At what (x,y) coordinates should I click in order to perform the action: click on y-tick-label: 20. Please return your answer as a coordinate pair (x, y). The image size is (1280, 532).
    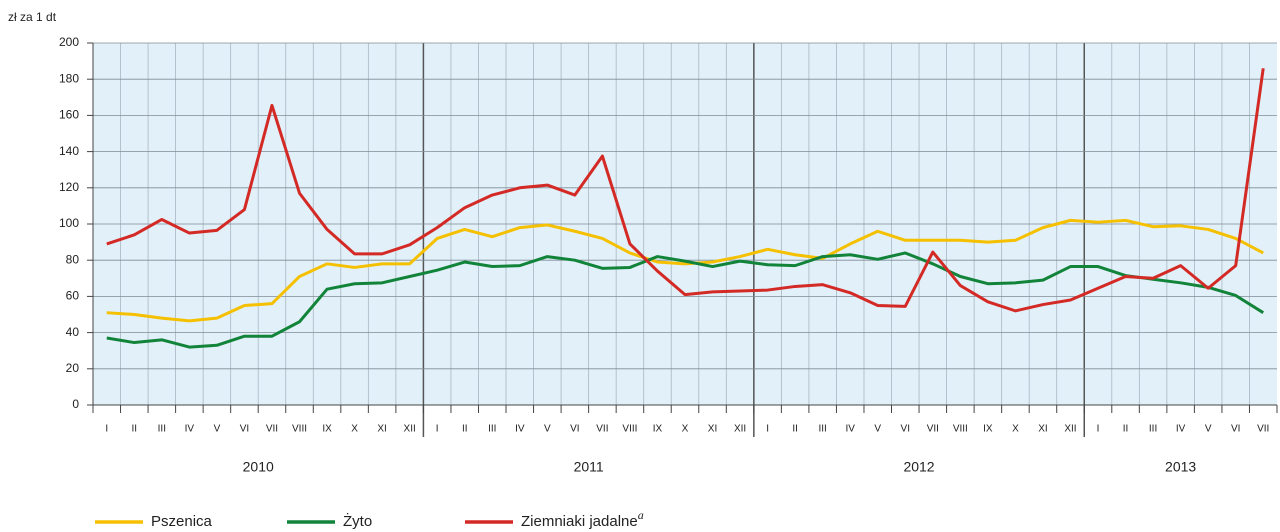
    Looking at the image, I should click on (73, 368).